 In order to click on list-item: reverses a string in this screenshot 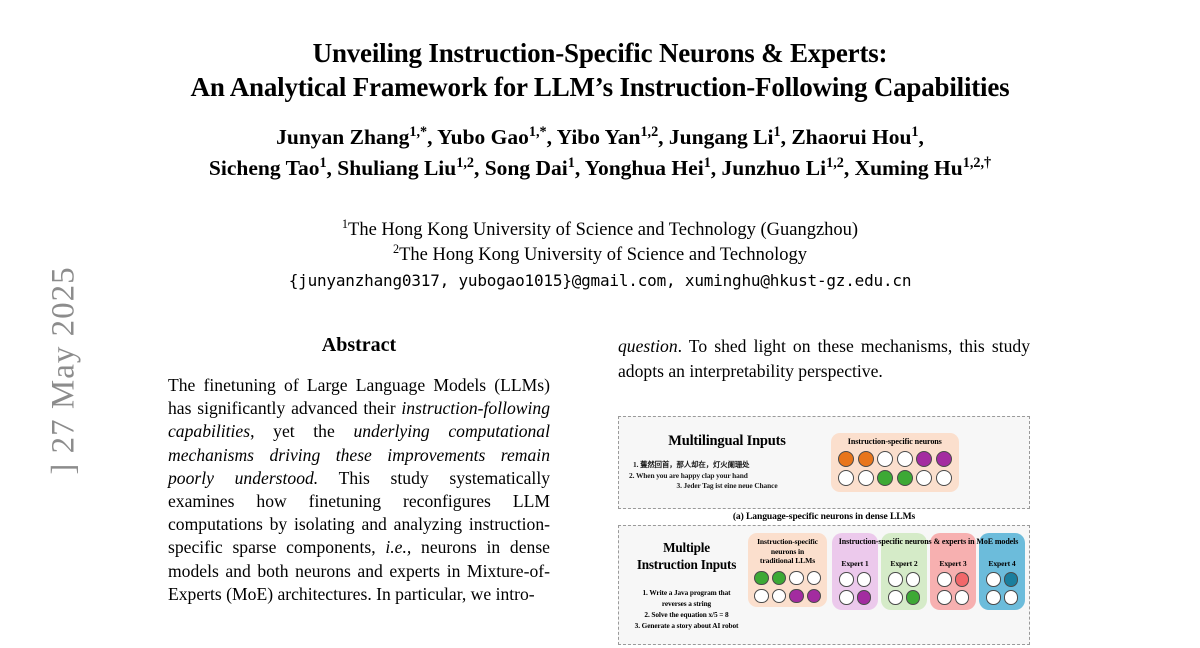, I will do `click(686, 603)`.